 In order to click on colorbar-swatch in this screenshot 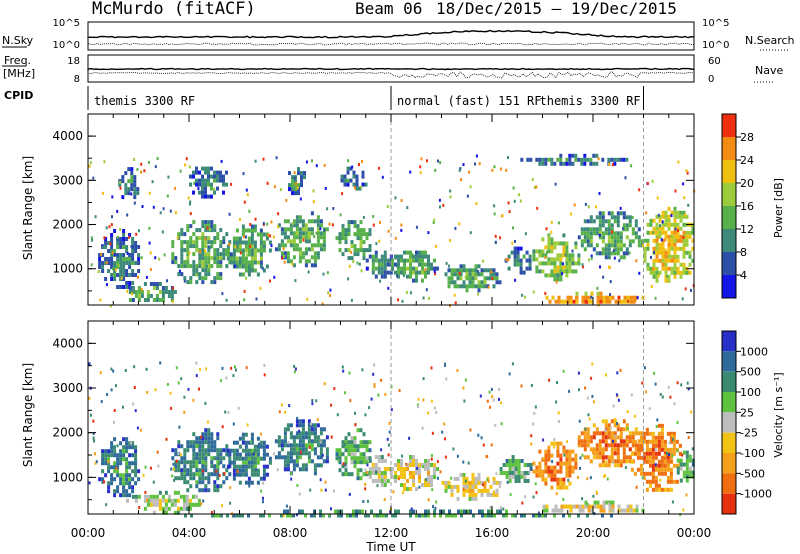, I will do `click(729, 503)`.